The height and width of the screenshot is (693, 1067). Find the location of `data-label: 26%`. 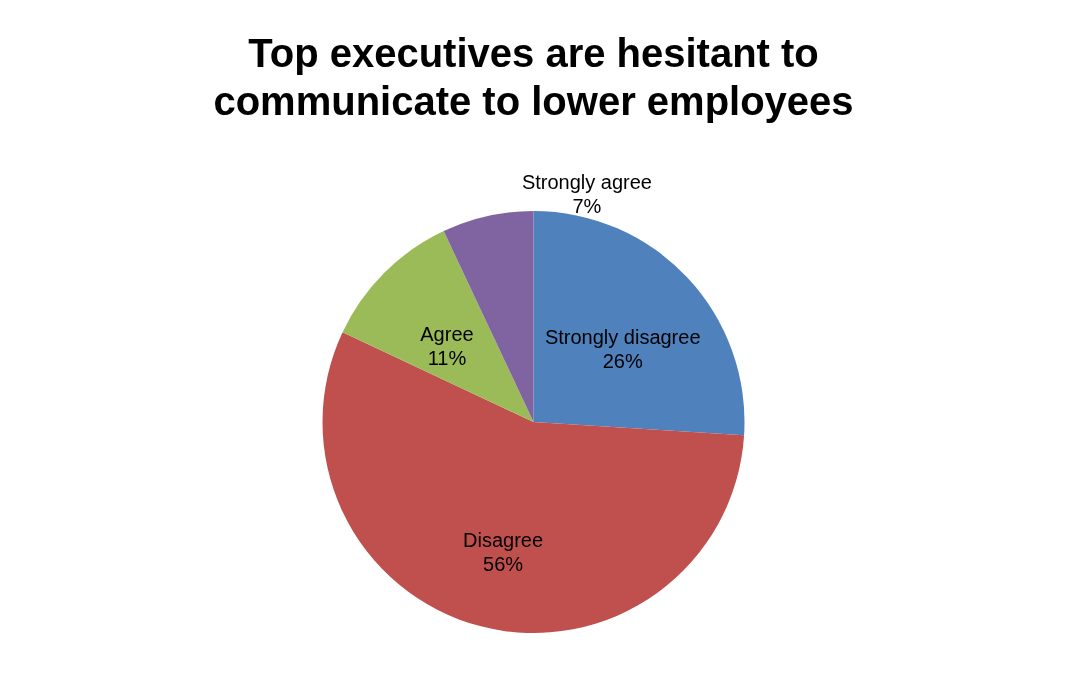

data-label: 26% is located at coordinates (622, 361).